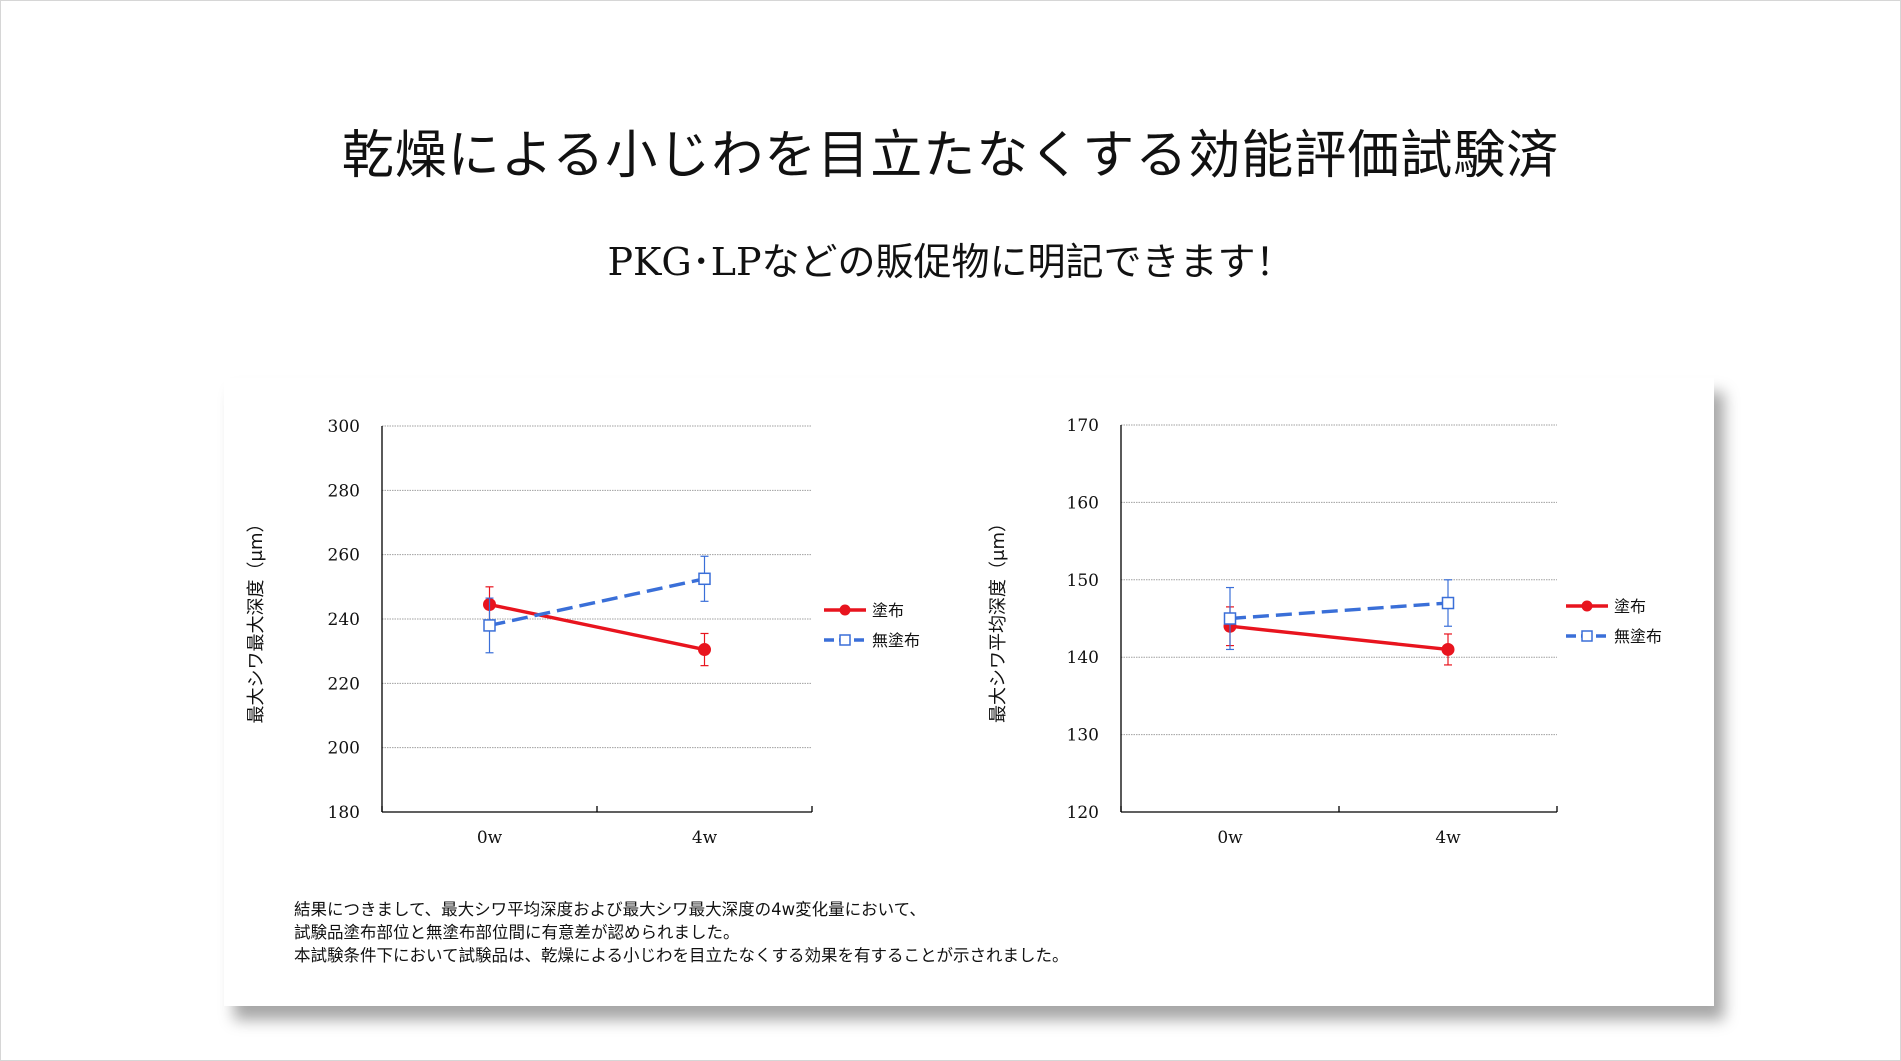 The height and width of the screenshot is (1061, 1901). I want to click on y-axis-label: 最大シワ最大深度（μm）, so click(256, 619).